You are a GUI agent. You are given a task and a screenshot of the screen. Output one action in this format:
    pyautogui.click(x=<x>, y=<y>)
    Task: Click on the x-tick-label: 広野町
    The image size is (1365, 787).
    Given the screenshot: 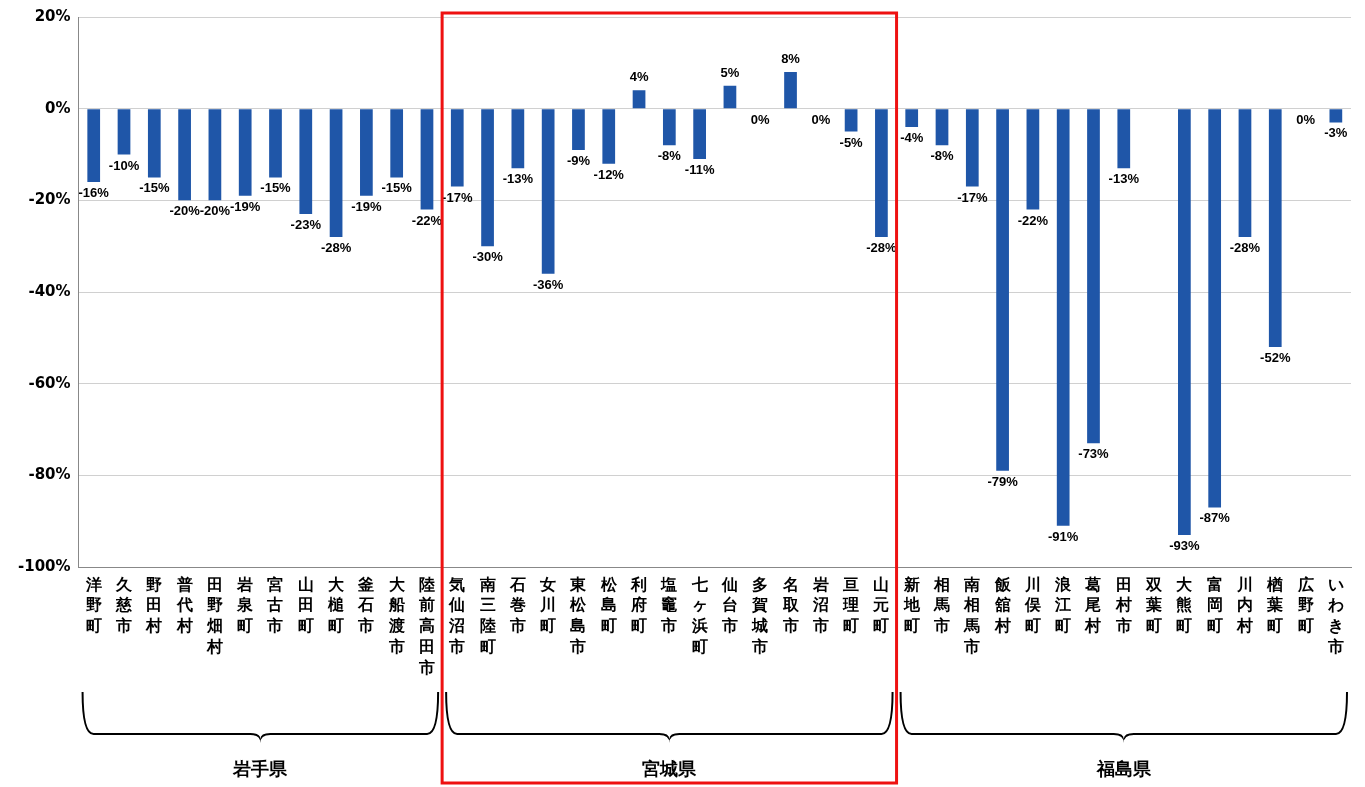 What is the action you would take?
    pyautogui.click(x=1305, y=605)
    